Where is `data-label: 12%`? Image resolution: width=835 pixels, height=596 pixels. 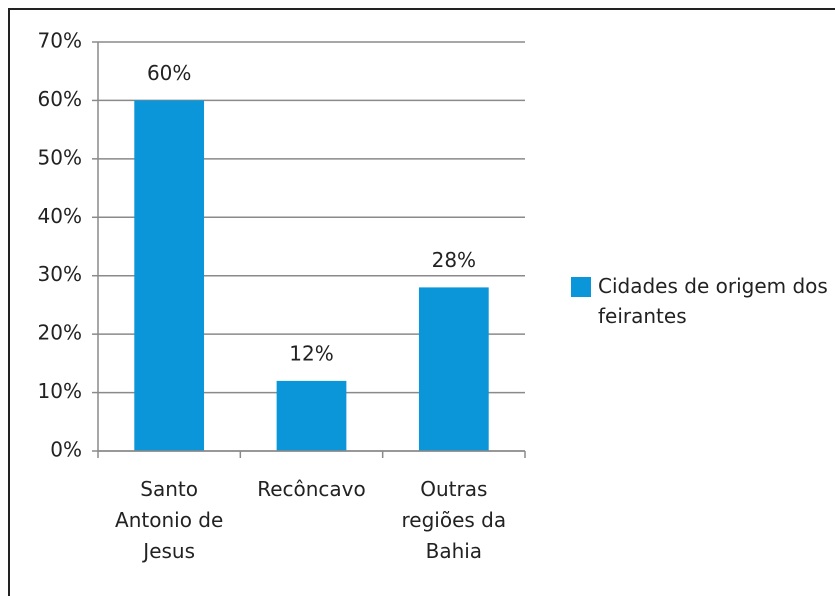 data-label: 12% is located at coordinates (311, 353).